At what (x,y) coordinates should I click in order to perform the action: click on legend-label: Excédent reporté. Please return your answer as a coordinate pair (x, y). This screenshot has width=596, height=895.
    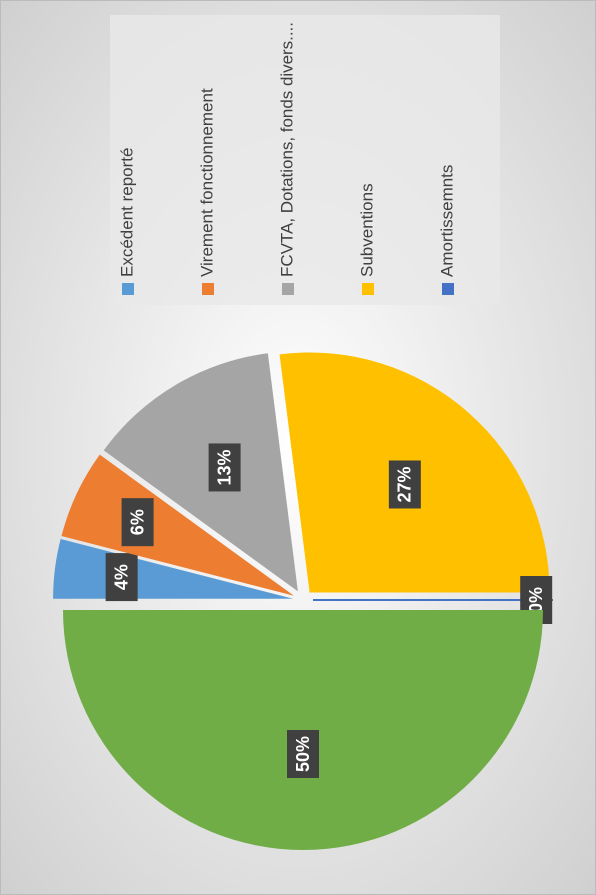
    Looking at the image, I should click on (126, 212).